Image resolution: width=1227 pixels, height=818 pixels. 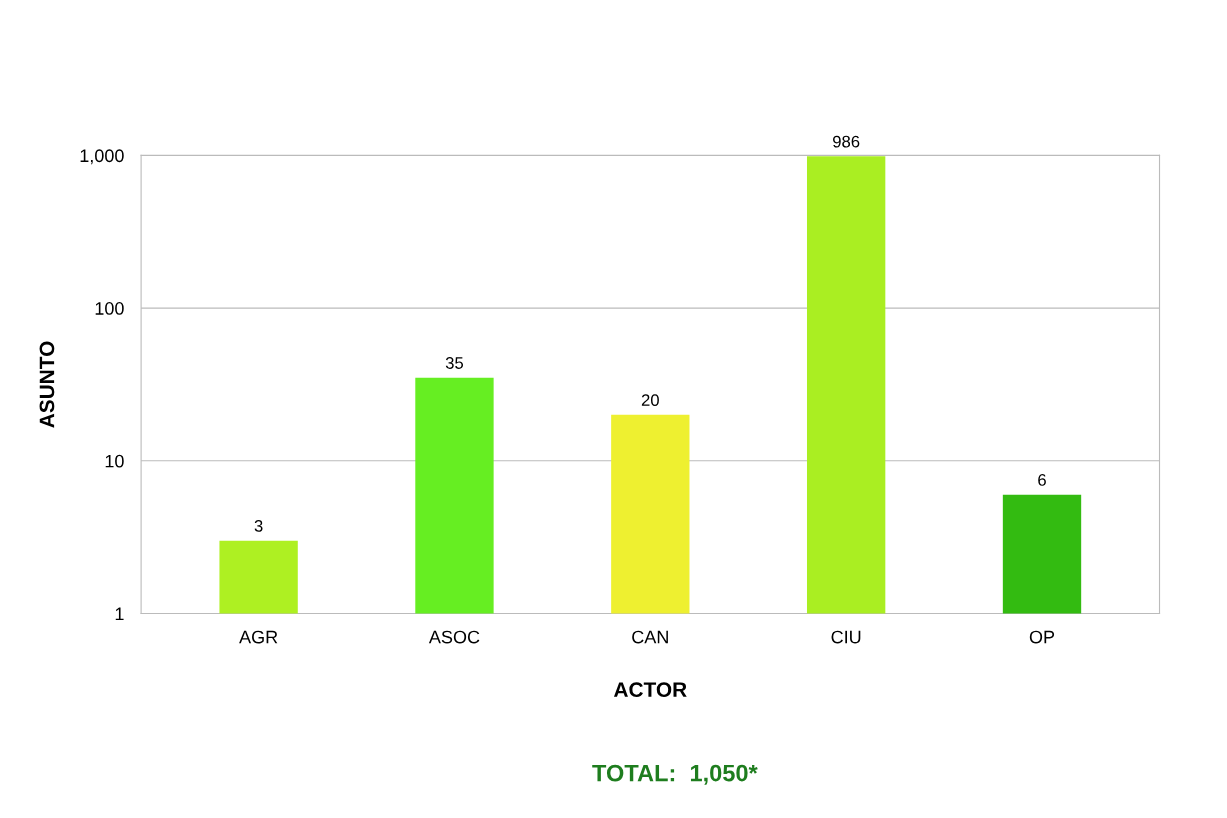 I want to click on data-label: 20, so click(x=650, y=400).